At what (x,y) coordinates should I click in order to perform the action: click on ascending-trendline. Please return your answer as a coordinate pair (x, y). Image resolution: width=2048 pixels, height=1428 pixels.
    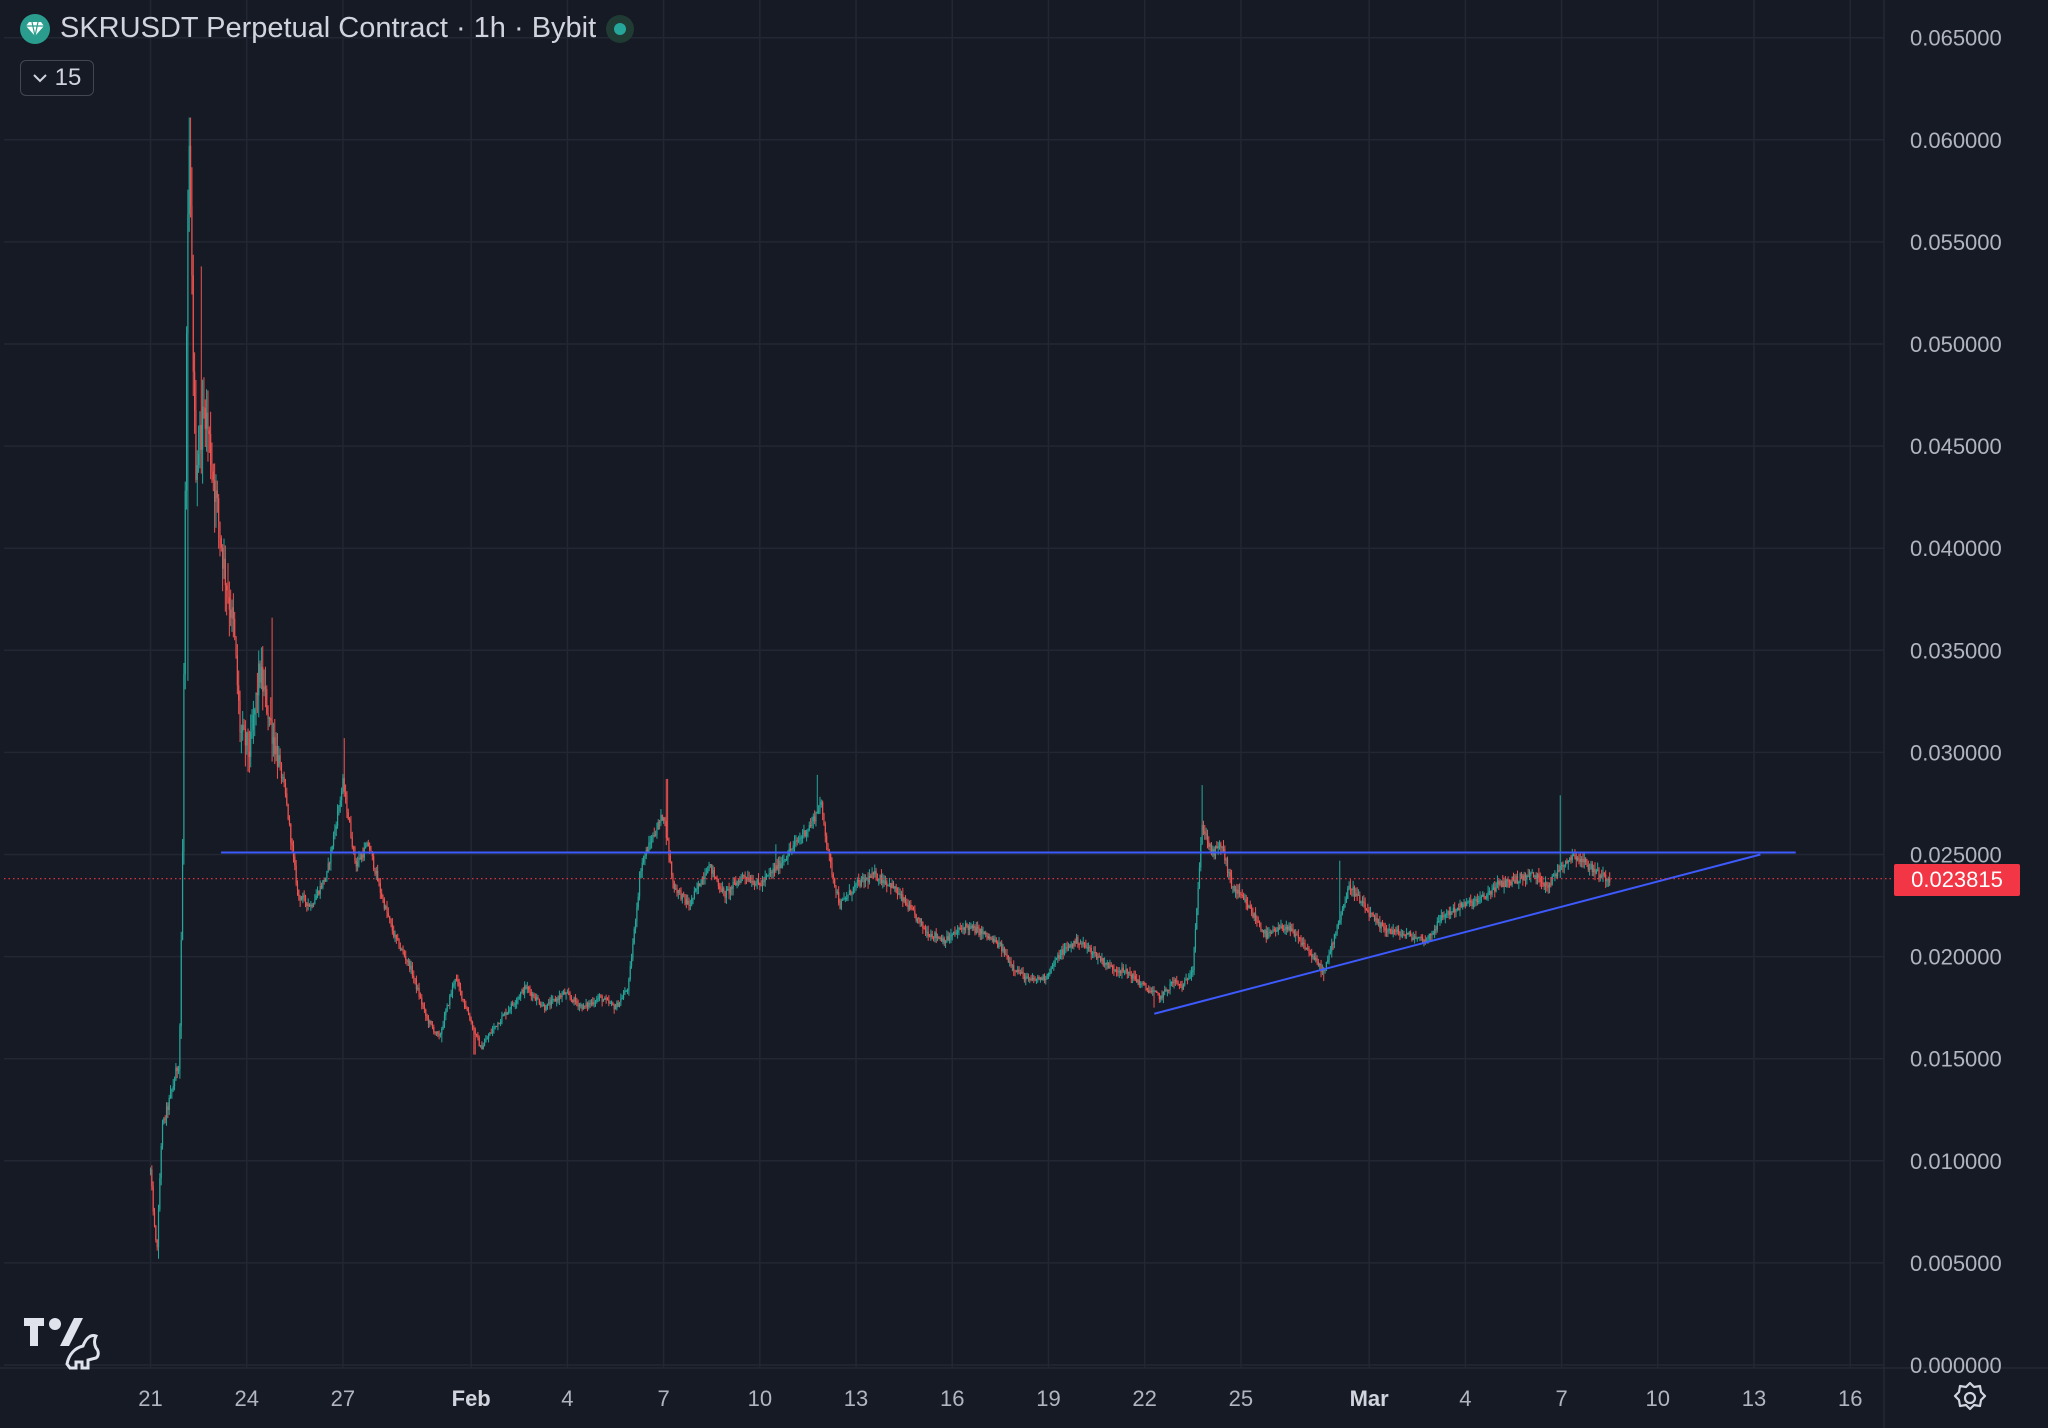
    Looking at the image, I should click on (1457, 934).